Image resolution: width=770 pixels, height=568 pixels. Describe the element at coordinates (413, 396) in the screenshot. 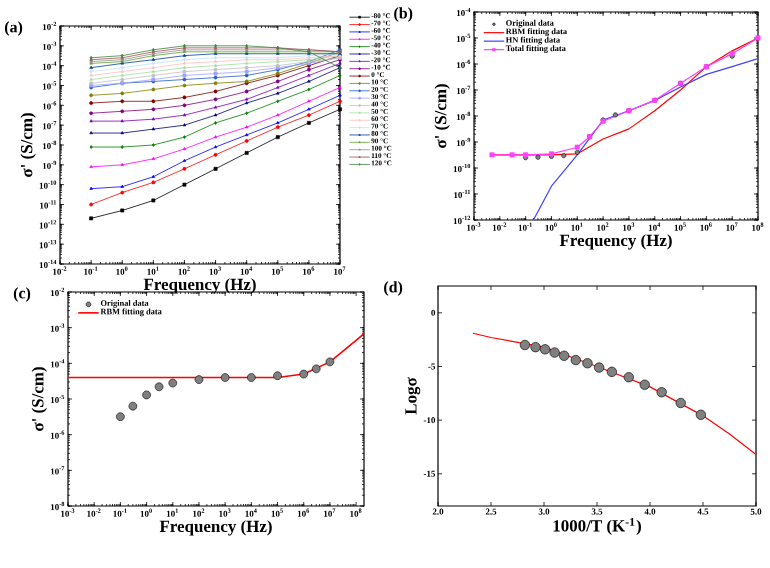

I see `y-axis-title: Logσ` at that location.